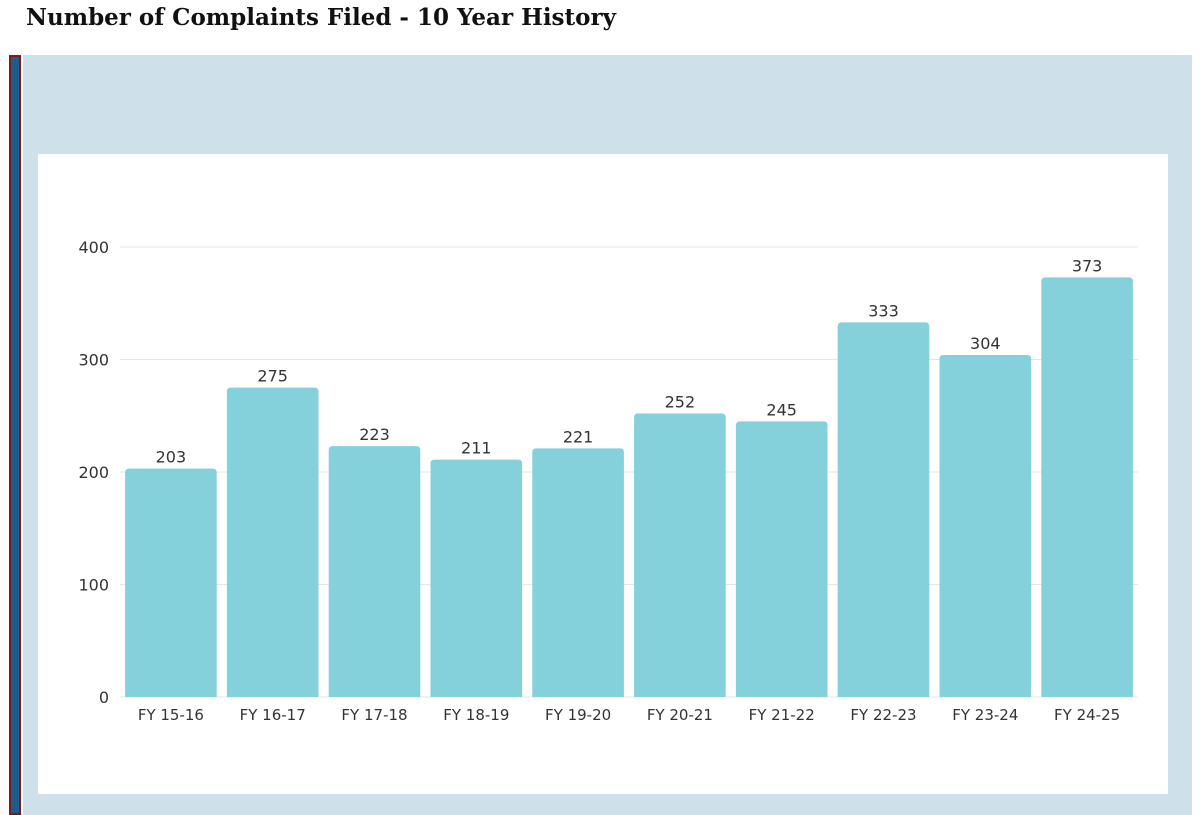 The height and width of the screenshot is (815, 1200). I want to click on y-tick-label: 400, so click(93, 247).